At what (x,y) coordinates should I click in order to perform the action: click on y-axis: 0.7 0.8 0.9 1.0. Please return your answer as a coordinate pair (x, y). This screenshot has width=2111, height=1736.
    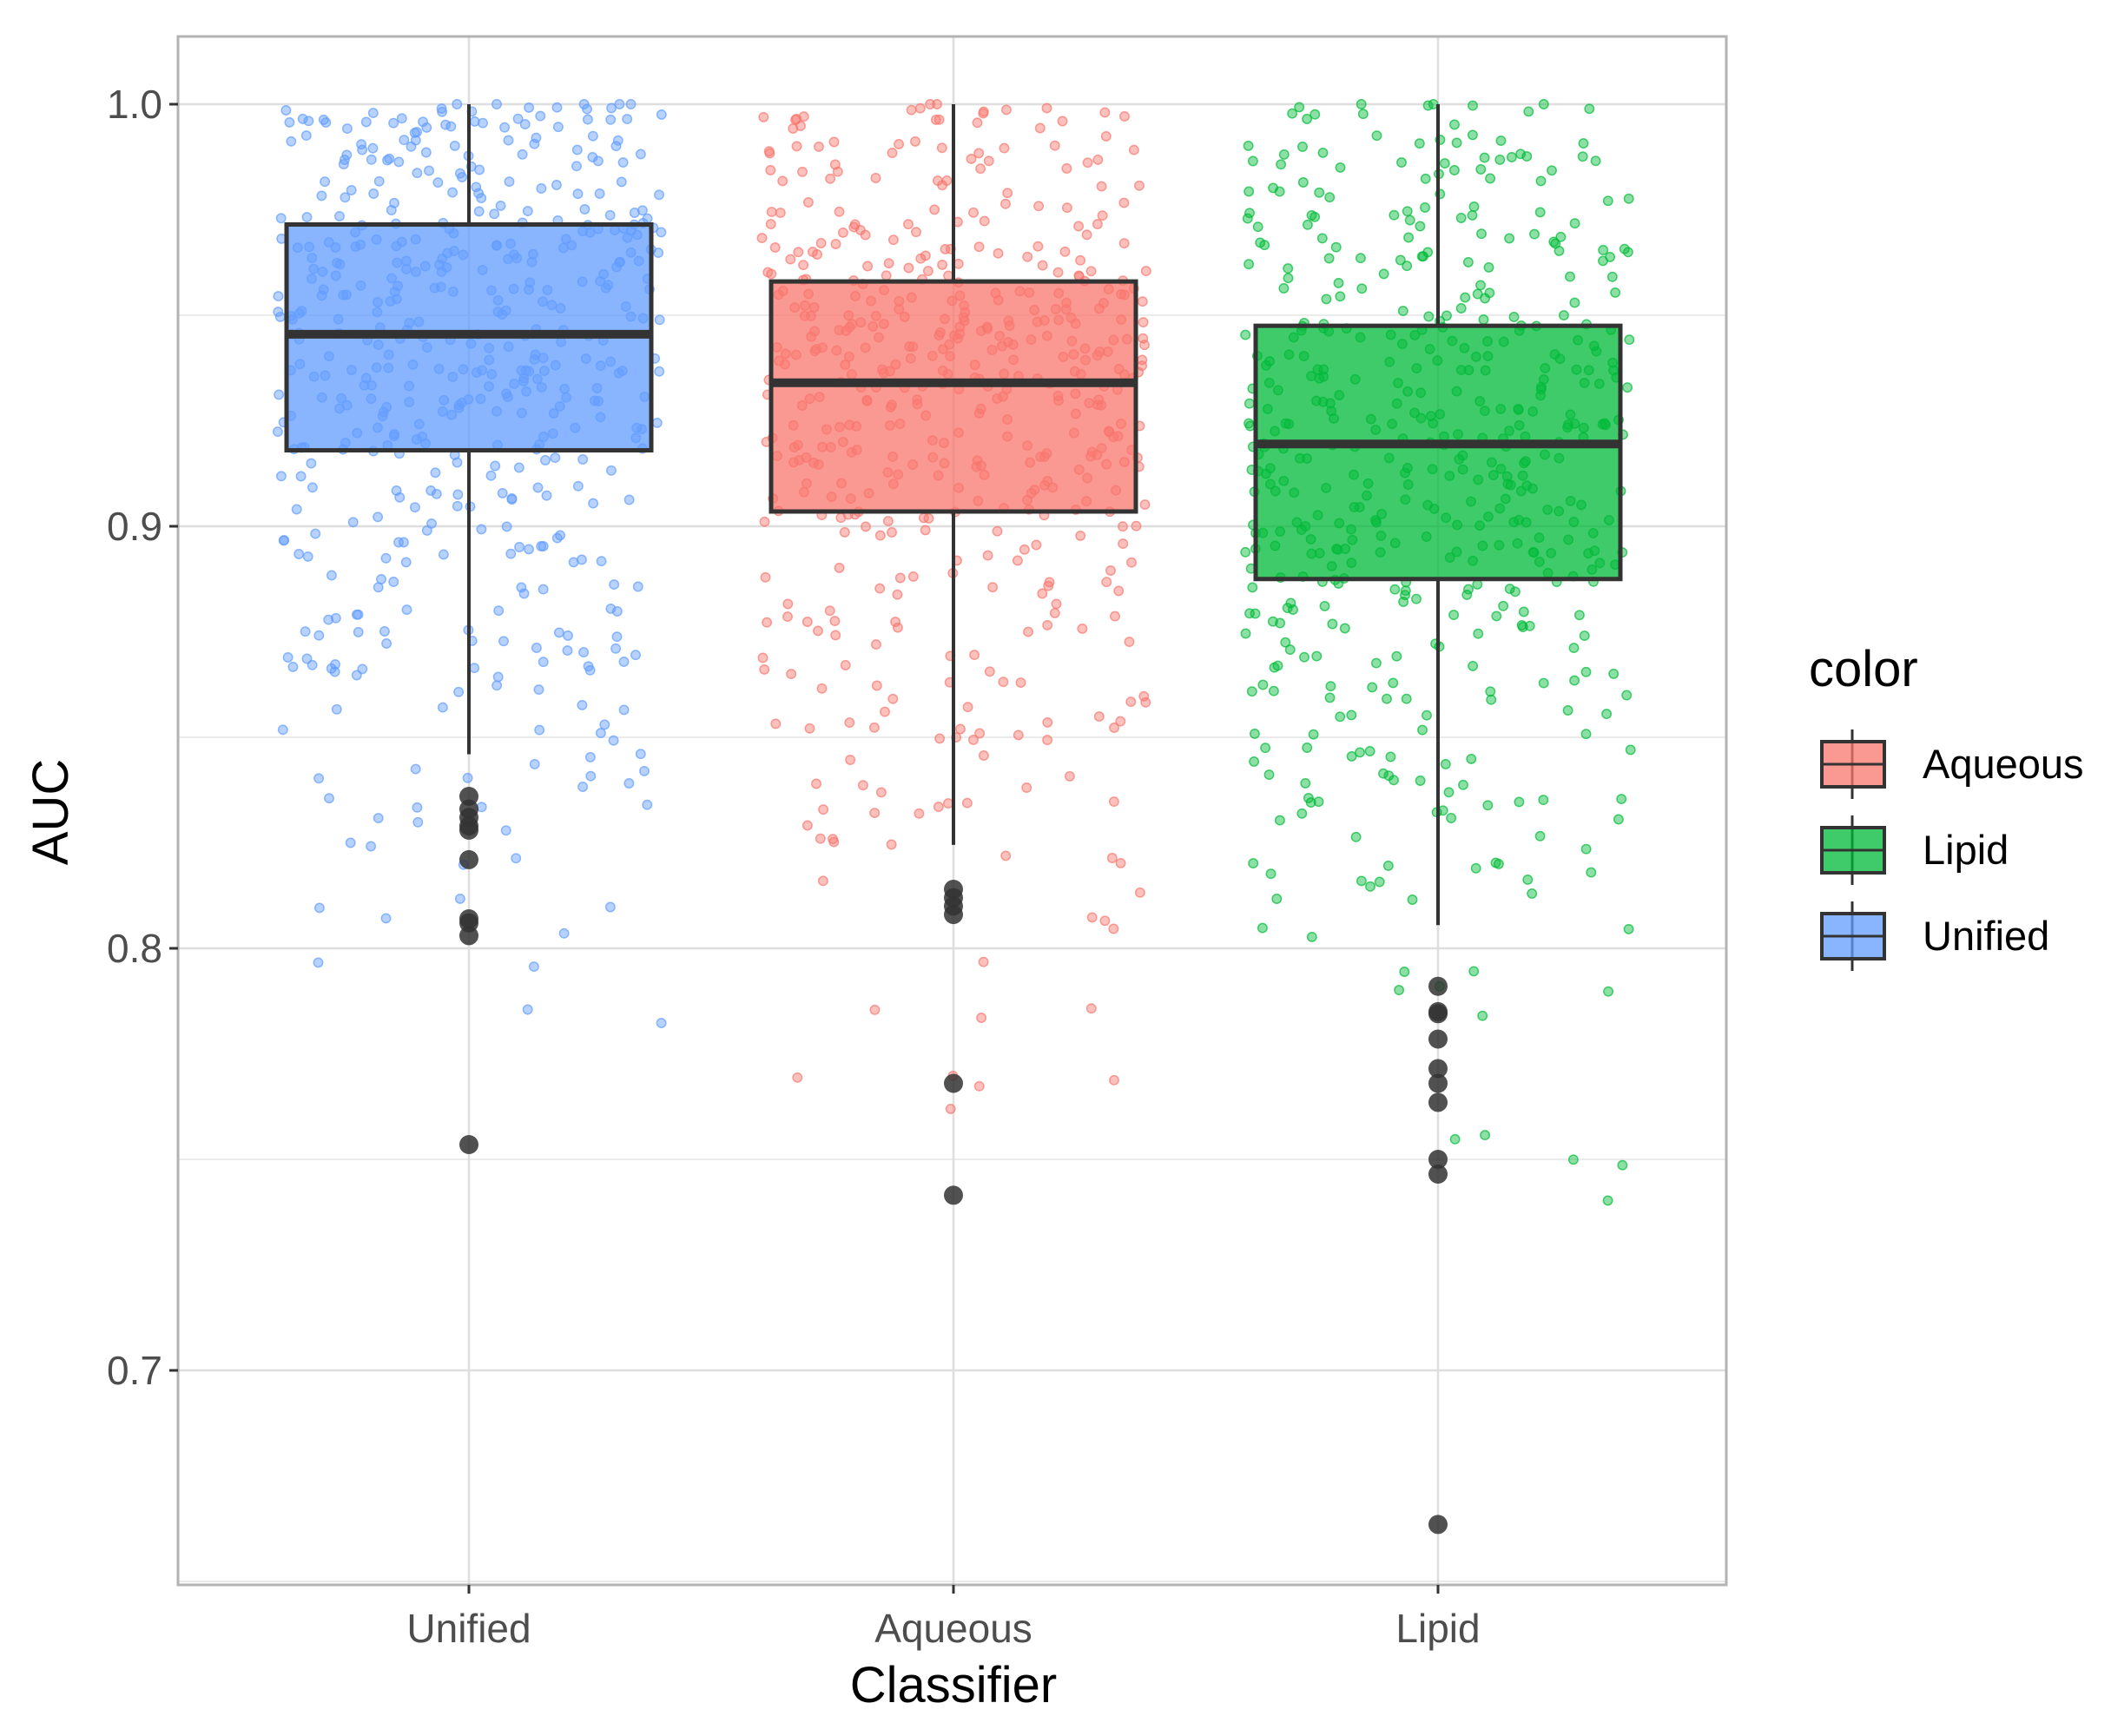
    Looking at the image, I should click on (142, 737).